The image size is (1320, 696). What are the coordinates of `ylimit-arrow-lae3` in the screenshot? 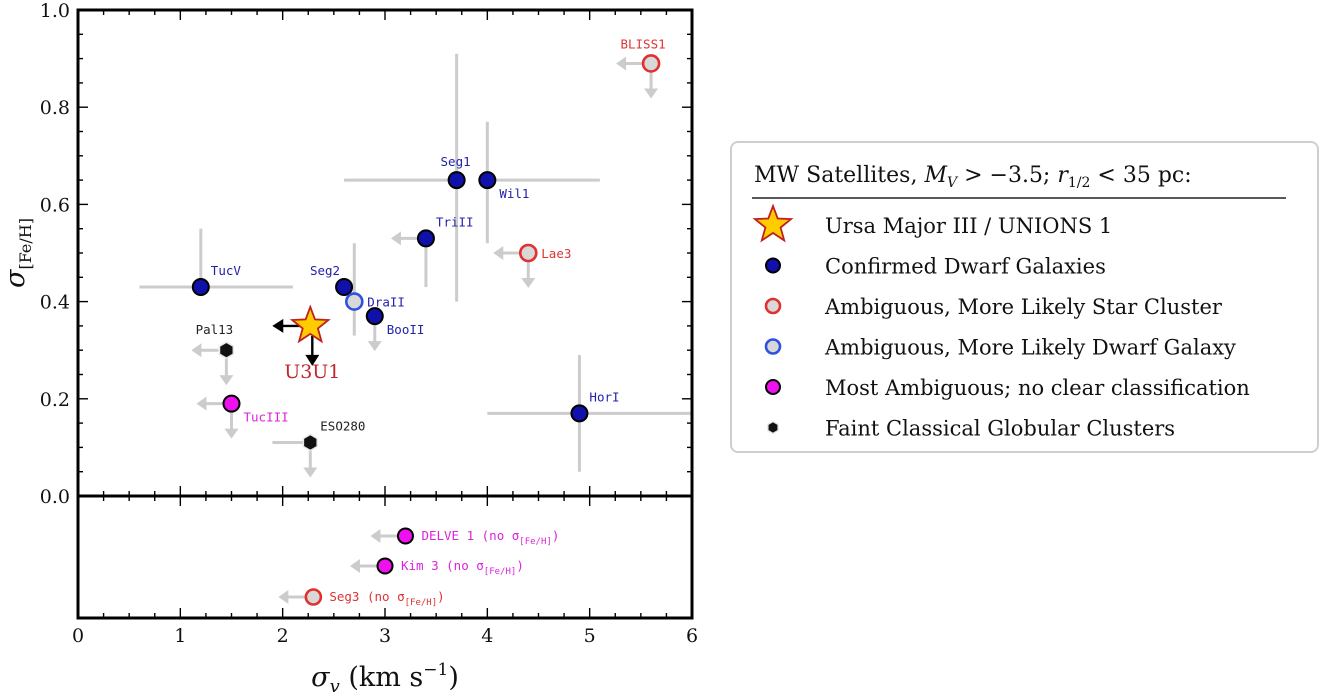 It's located at (528, 274).